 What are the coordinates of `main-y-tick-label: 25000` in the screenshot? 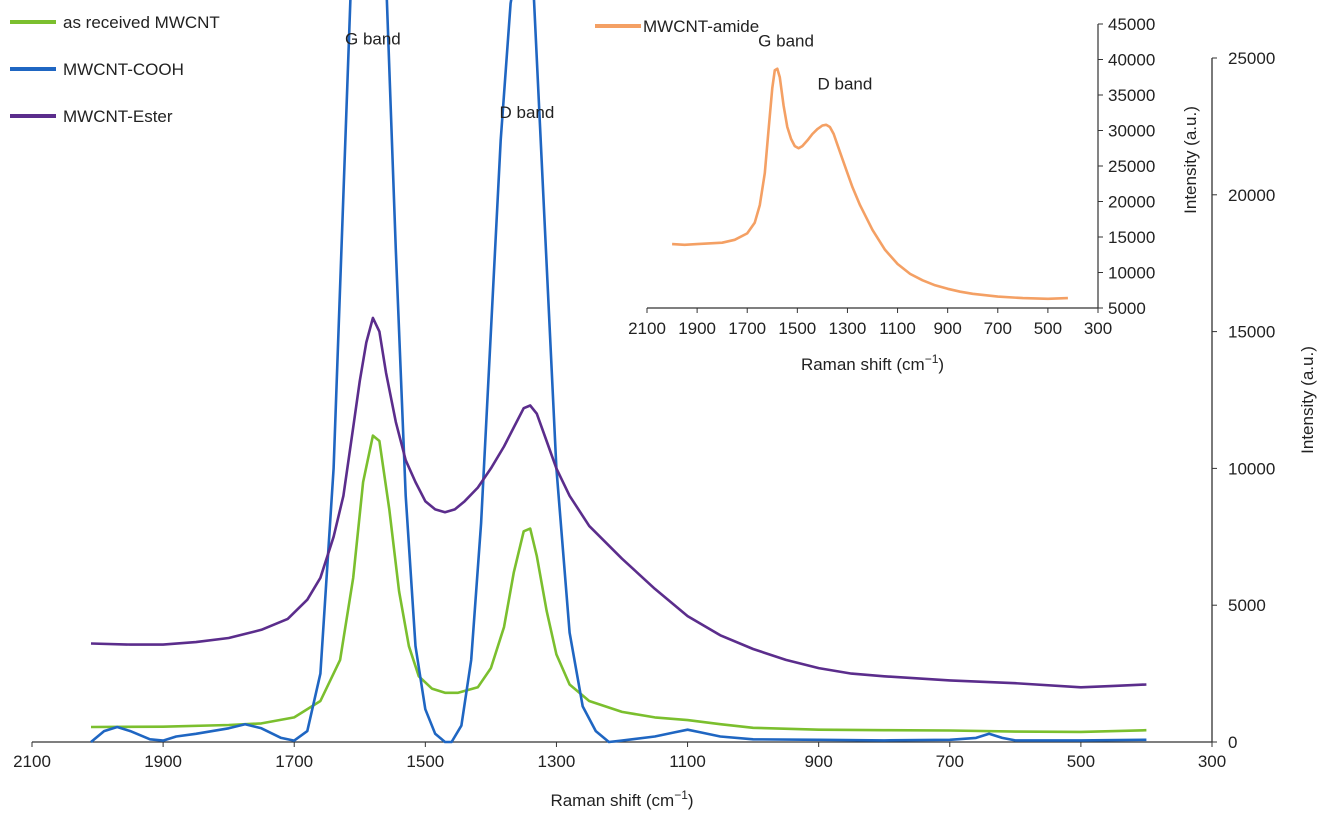 It's located at (1251, 58).